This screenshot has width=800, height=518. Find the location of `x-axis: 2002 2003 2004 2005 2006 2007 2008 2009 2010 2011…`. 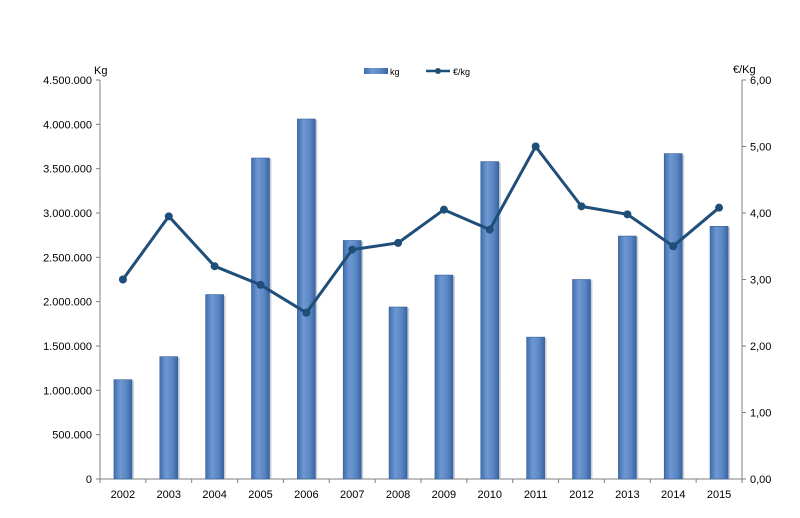

x-axis: 2002 2003 2004 2005 2006 2007 2008 2009 2010 2011… is located at coordinates (421, 489).